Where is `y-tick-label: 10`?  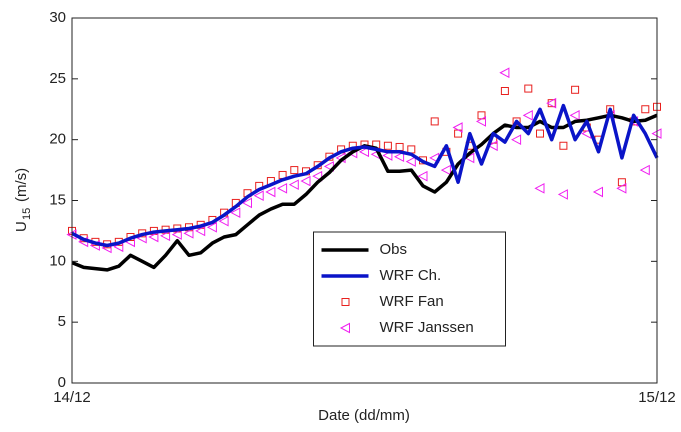
y-tick-label: 10 is located at coordinates (57, 260).